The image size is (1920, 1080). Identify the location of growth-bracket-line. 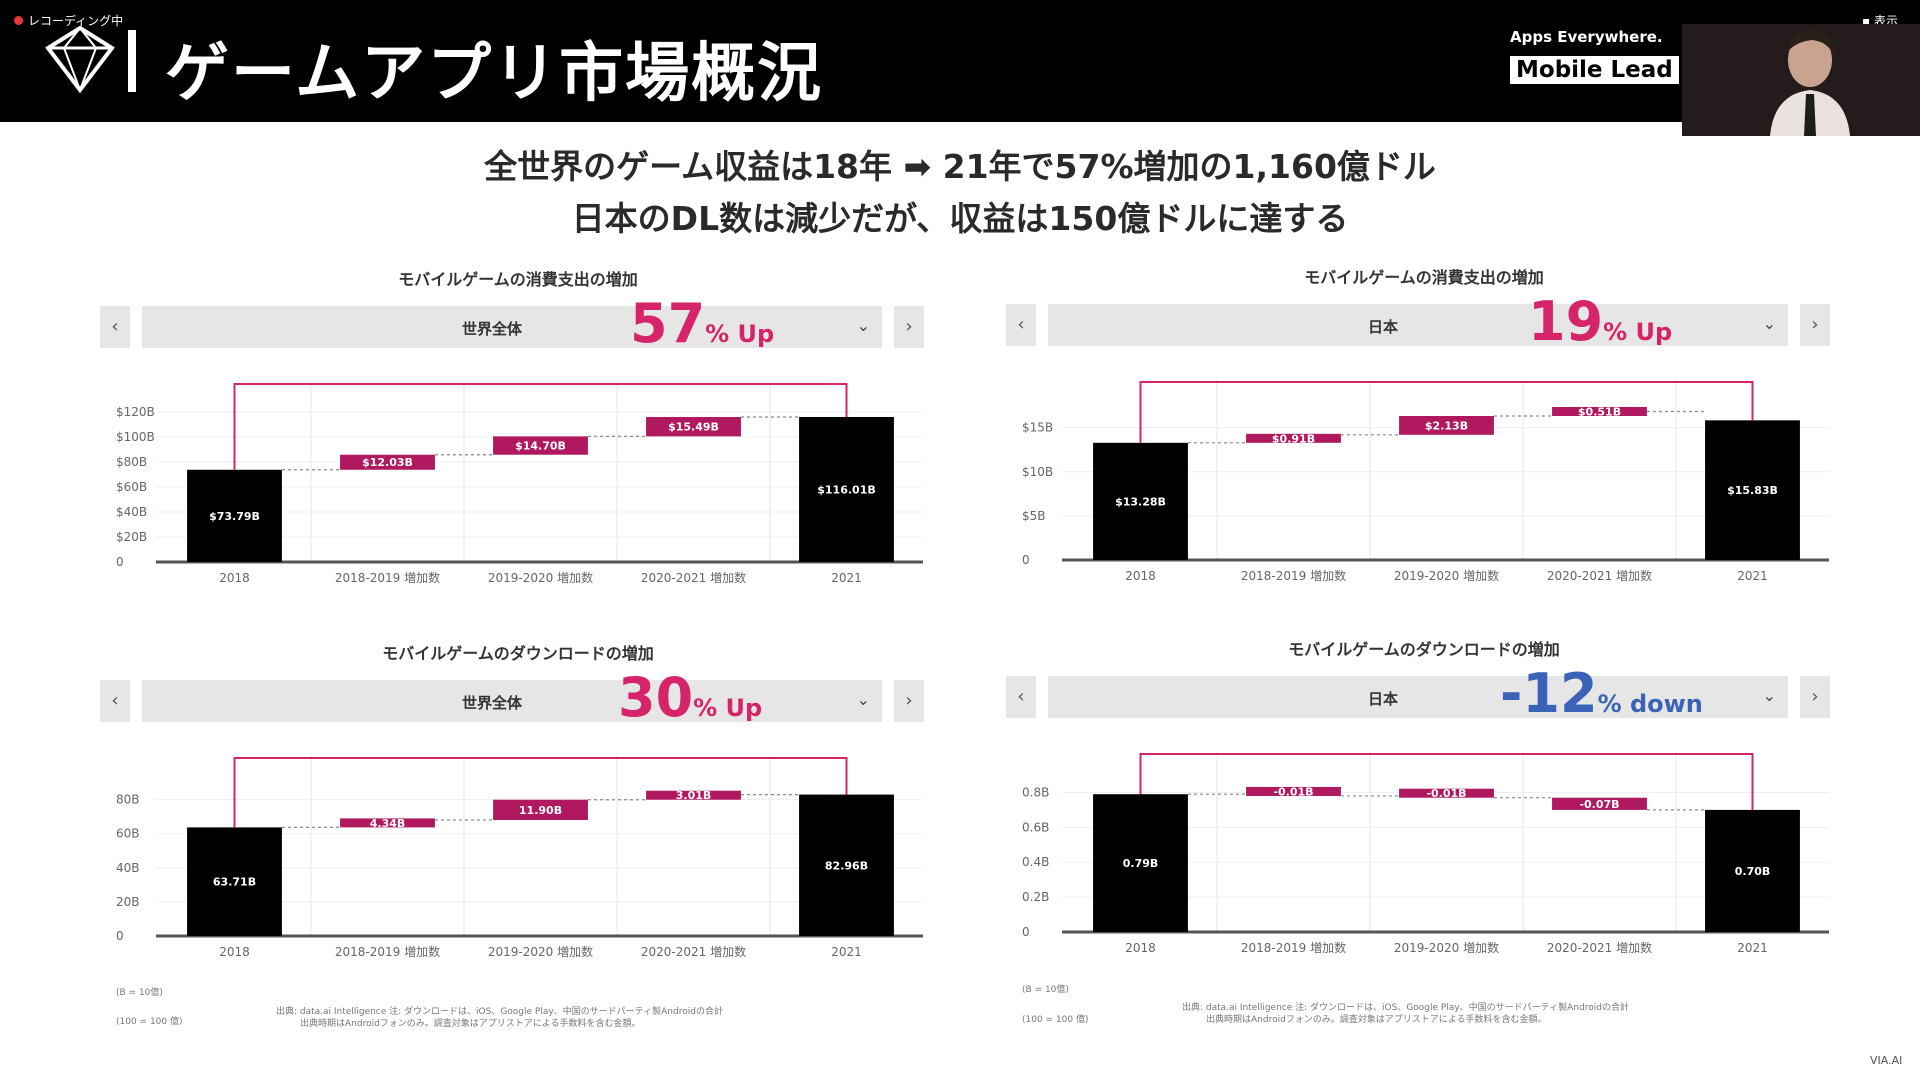
(540, 792).